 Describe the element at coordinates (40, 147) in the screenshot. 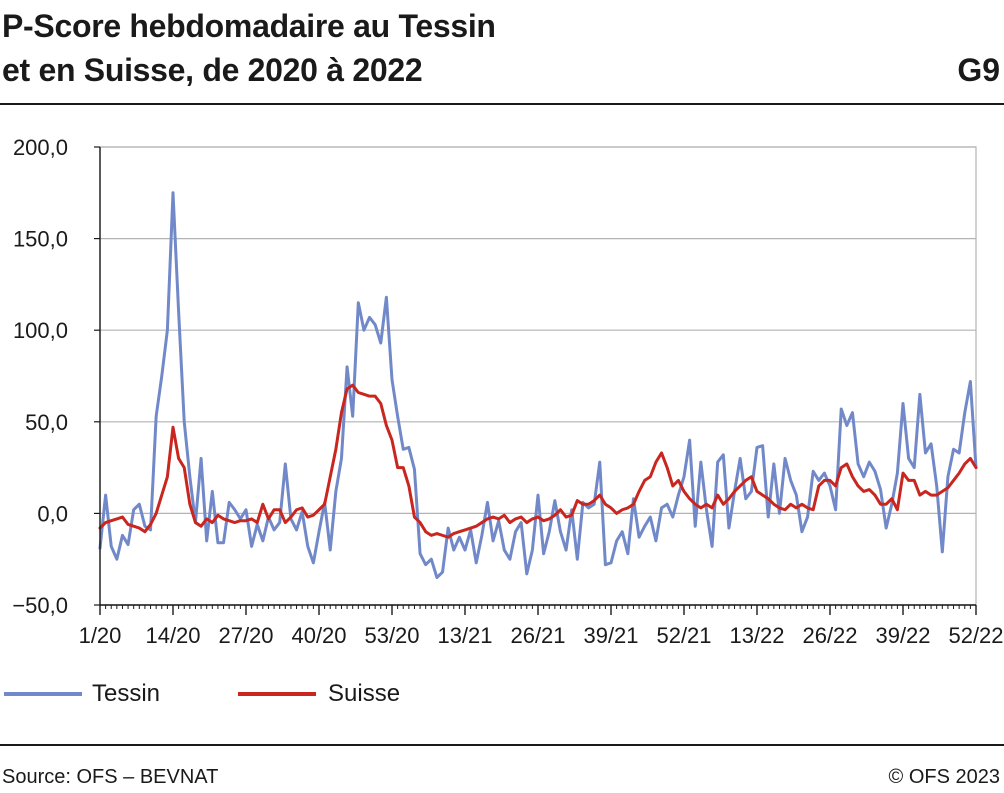

I see `y-tick-label: 200,0` at that location.